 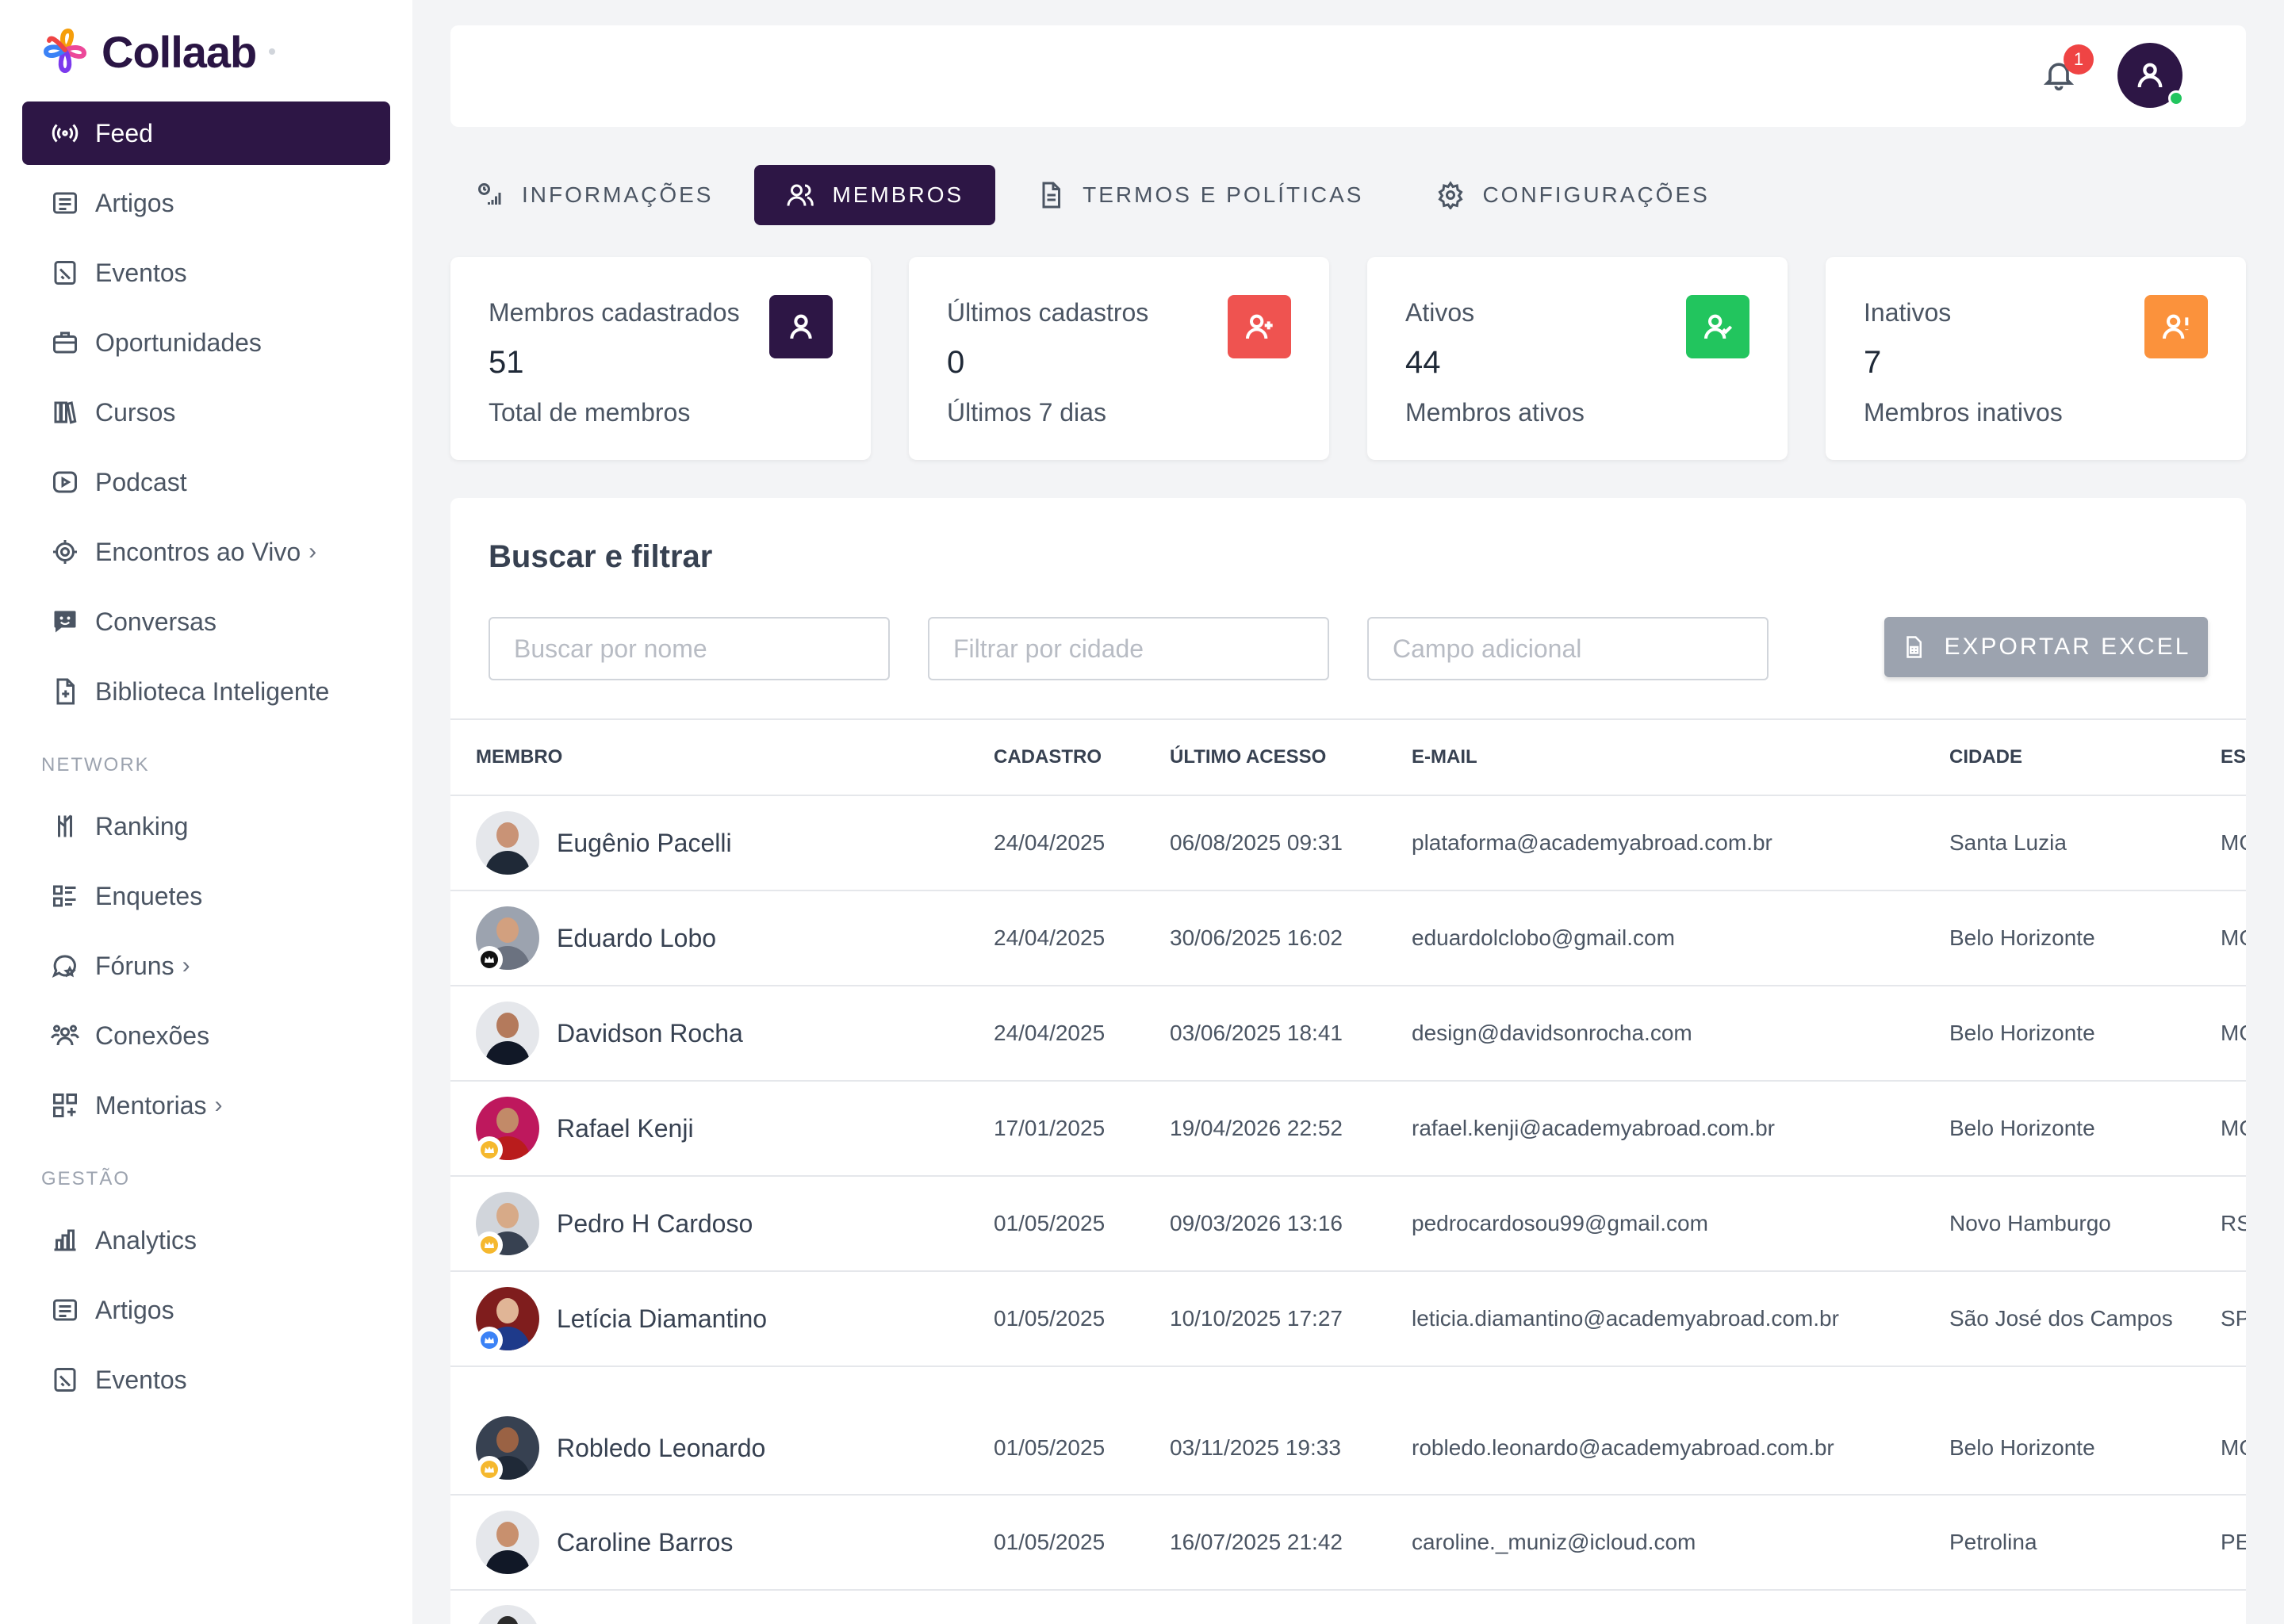 What do you see at coordinates (158, 52) in the screenshot?
I see `brand-logo: Collaab` at bounding box center [158, 52].